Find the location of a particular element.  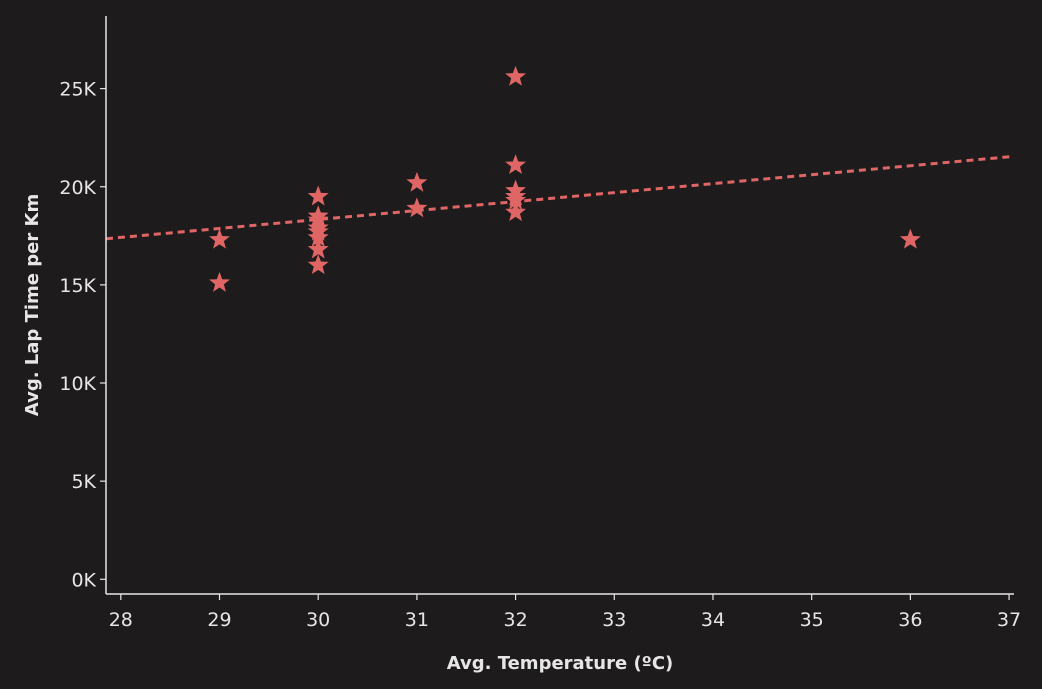

y-tick-label: 25K is located at coordinates (77, 90).